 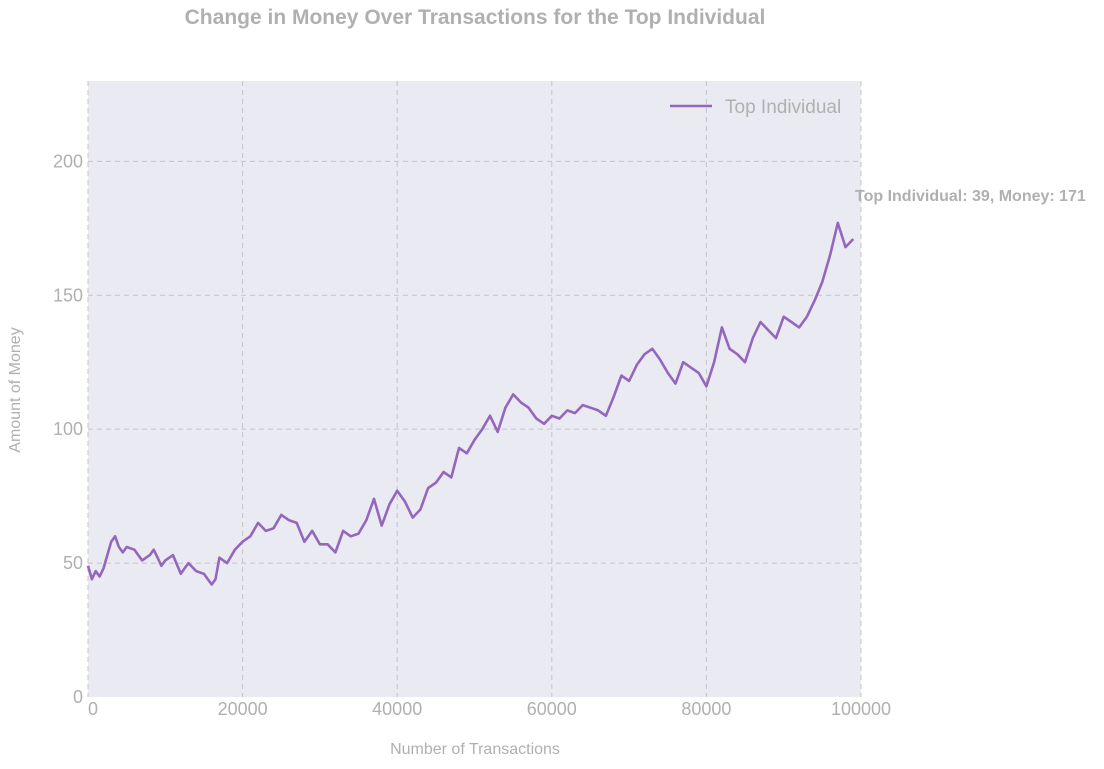 I want to click on x-axis-label: Number of Transactions, so click(x=475, y=749).